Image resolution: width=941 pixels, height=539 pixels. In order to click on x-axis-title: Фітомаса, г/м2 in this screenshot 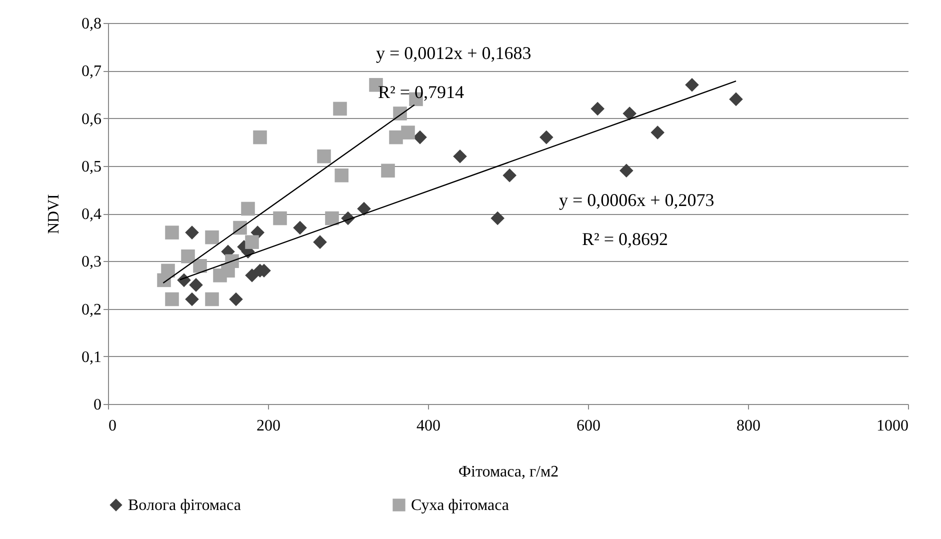, I will do `click(508, 472)`.